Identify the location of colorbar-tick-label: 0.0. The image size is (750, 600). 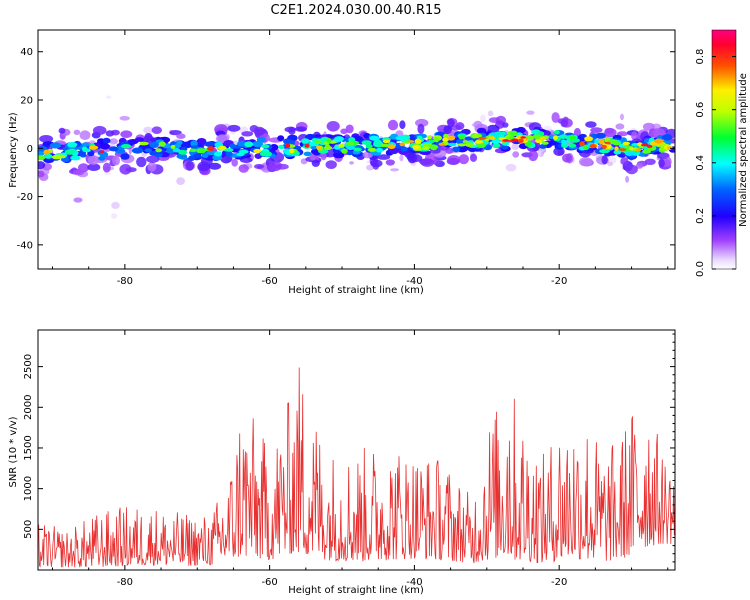
(700, 269).